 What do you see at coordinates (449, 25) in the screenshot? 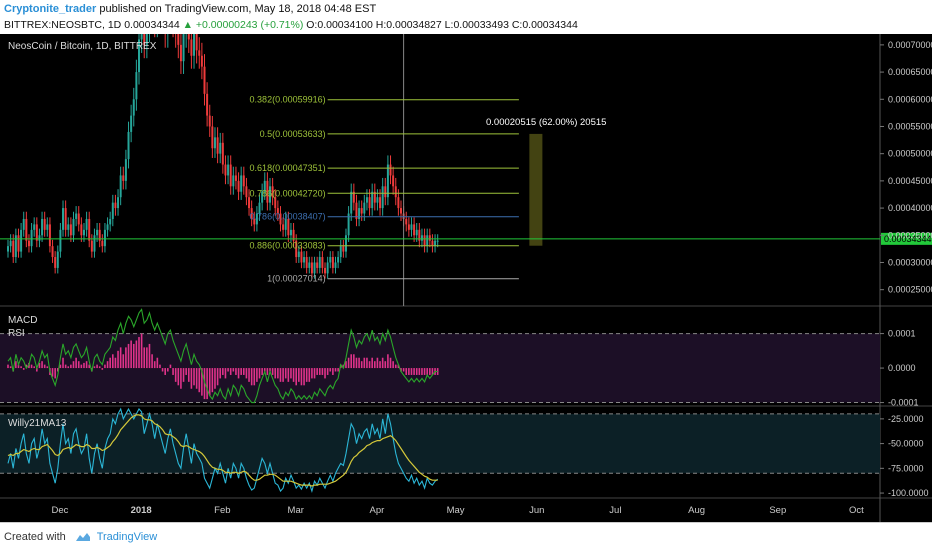
I see `low-label: L:` at bounding box center [449, 25].